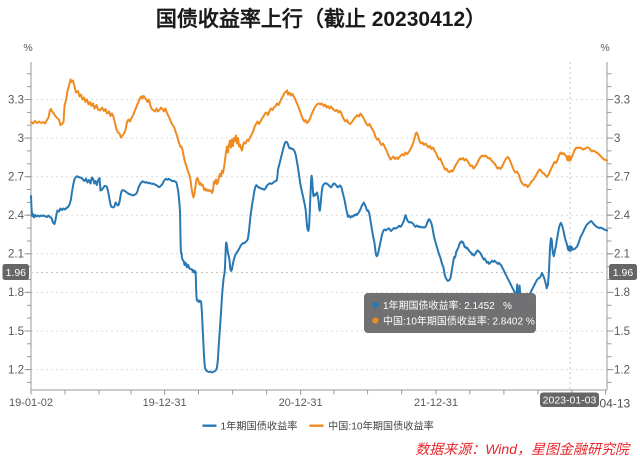 The height and width of the screenshot is (467, 640). I want to click on svg-text: 中国:10年期国债收益率: 2.8402 %, so click(459, 321).